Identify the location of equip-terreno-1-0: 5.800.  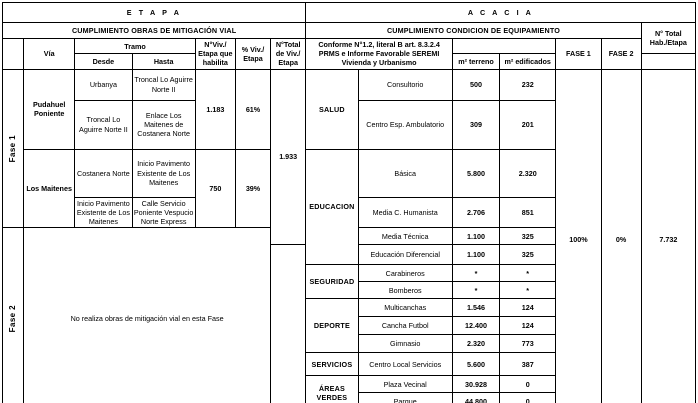
(476, 173).